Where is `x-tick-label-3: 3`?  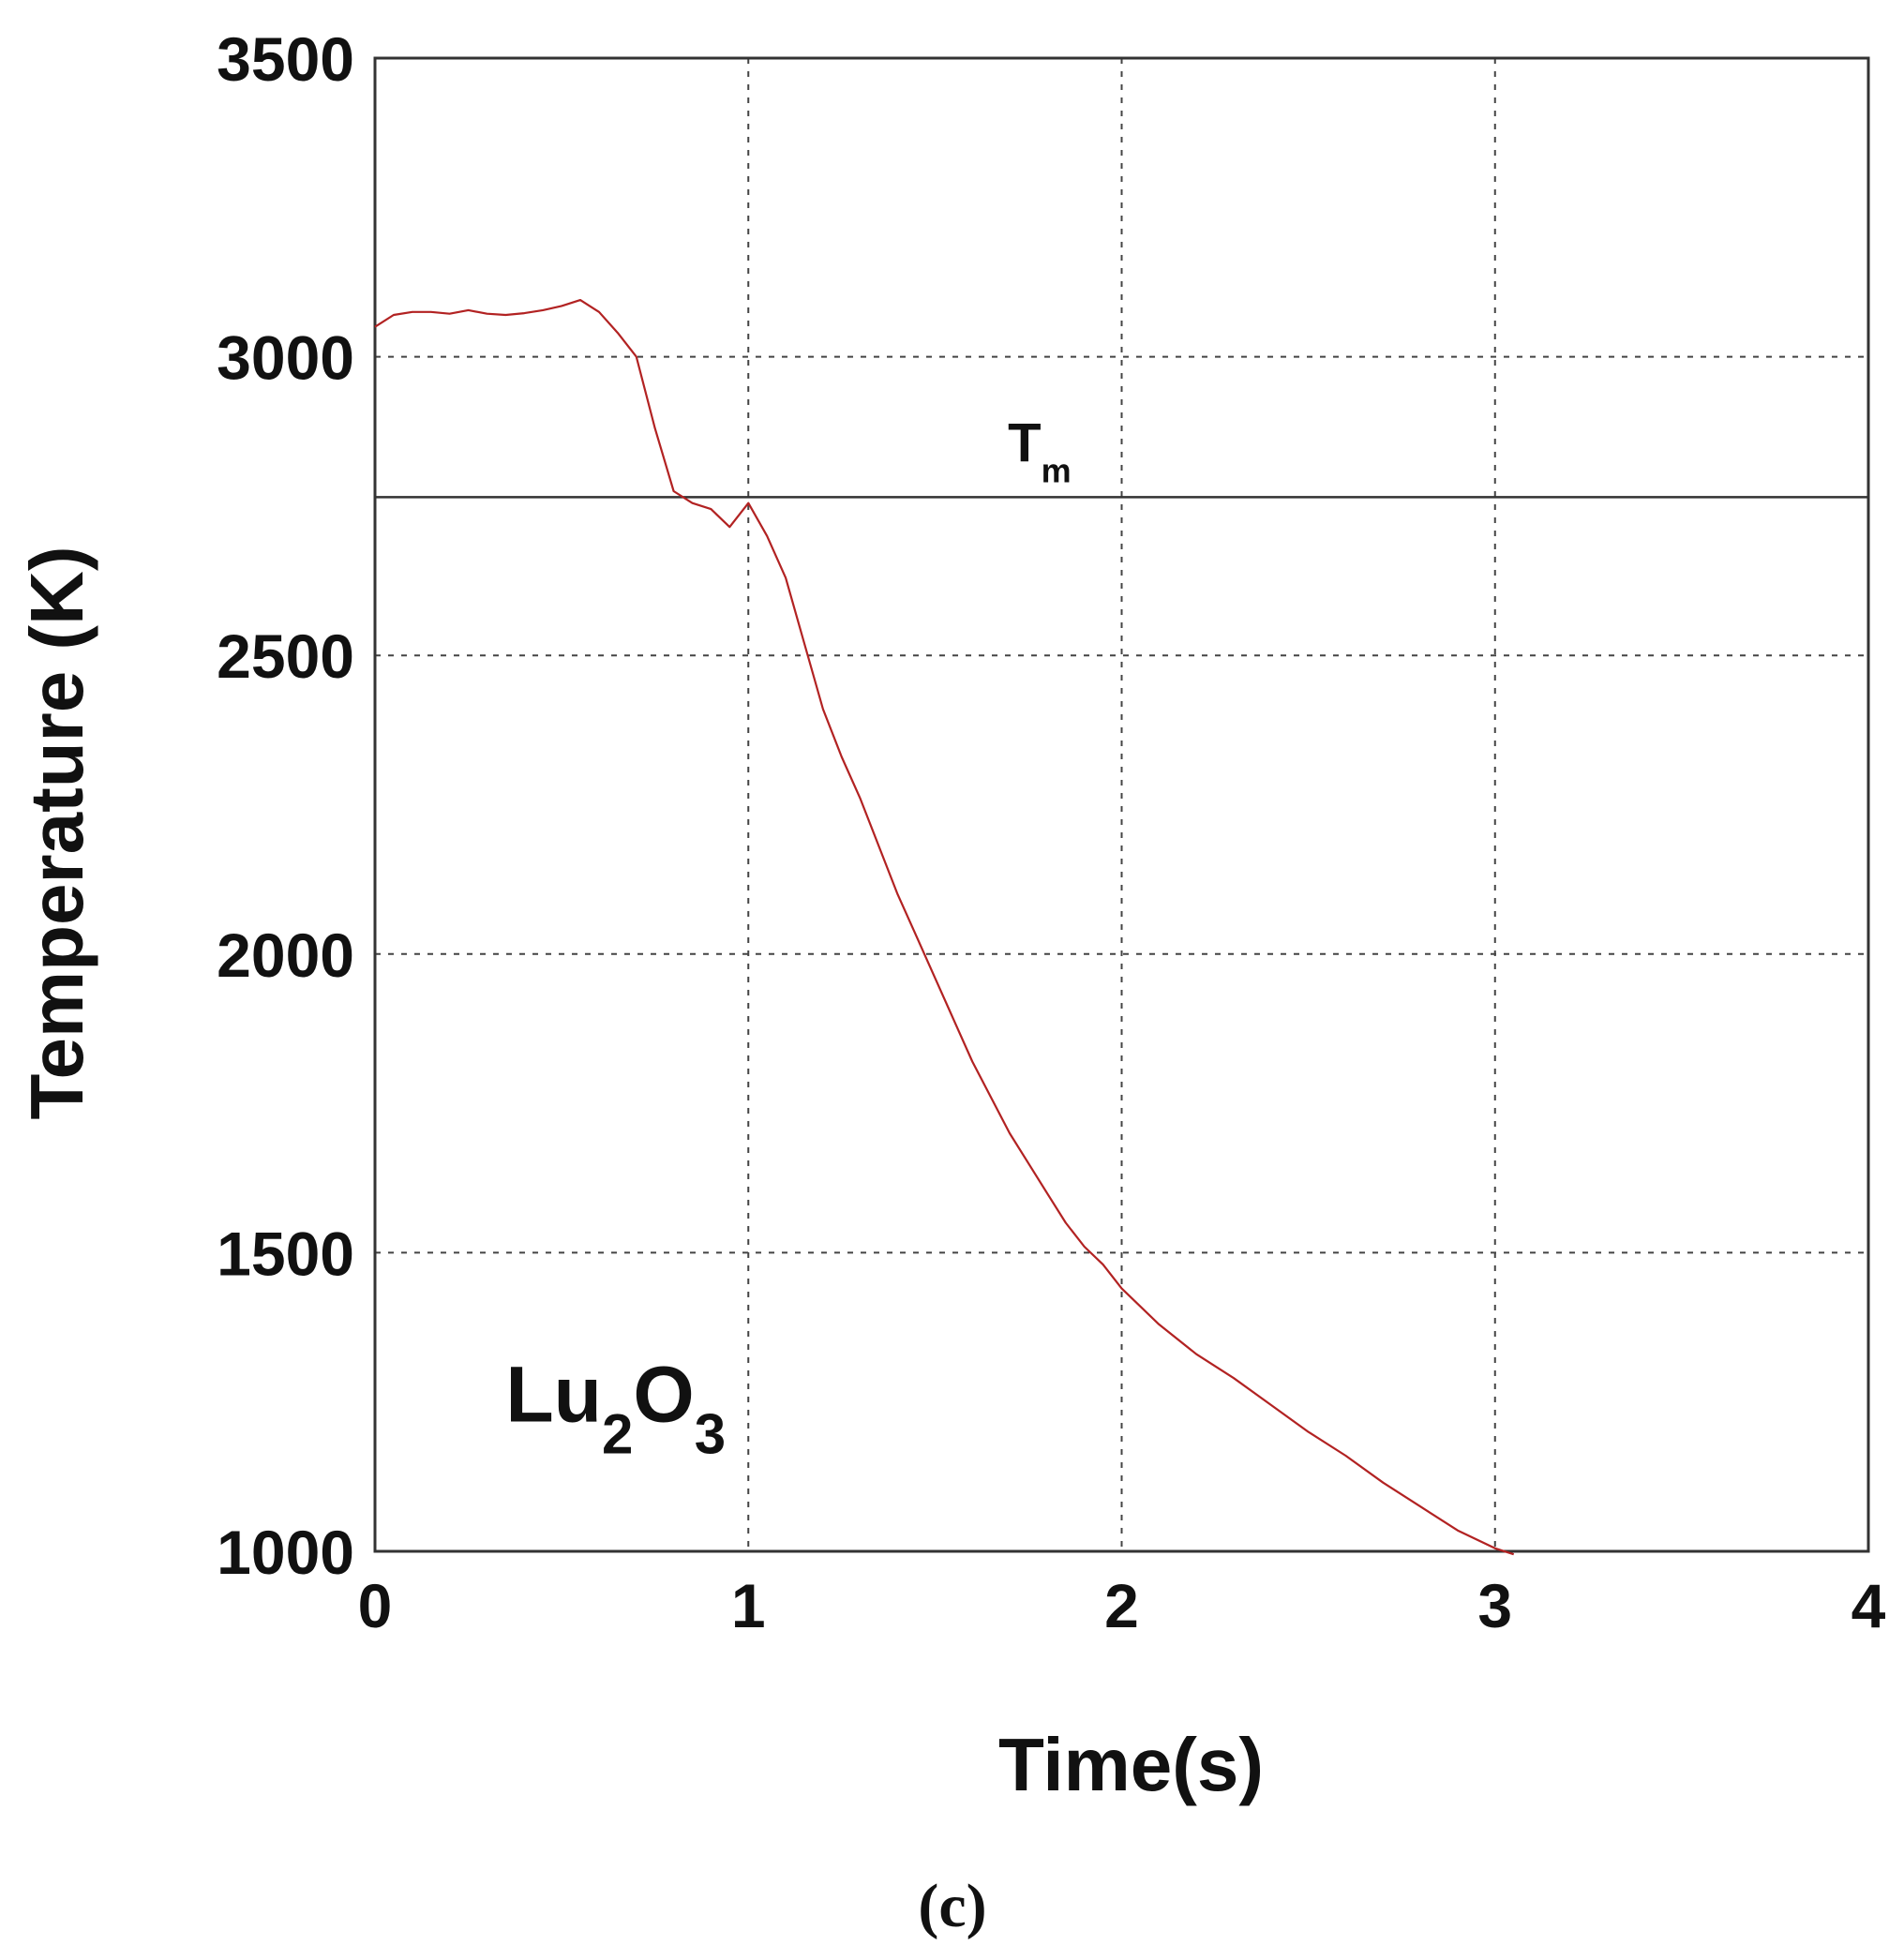 x-tick-label-3: 3 is located at coordinates (1494, 1605).